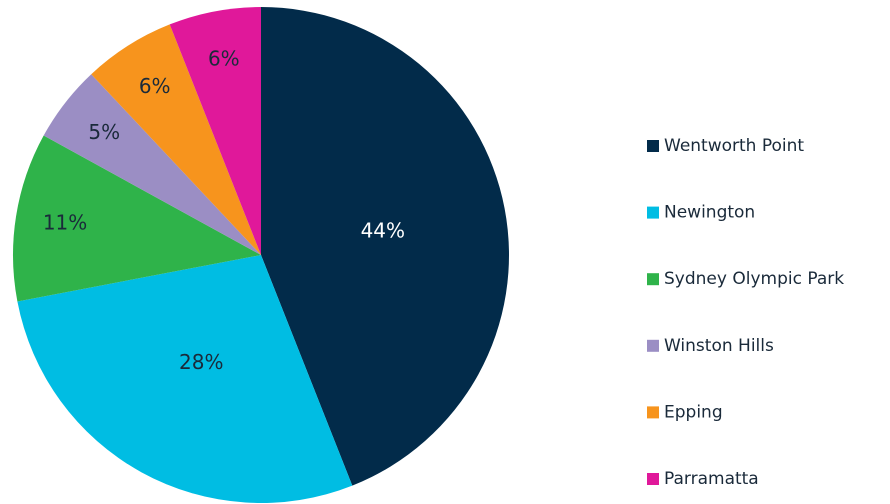  I want to click on slice-label: 28%, so click(201, 362).